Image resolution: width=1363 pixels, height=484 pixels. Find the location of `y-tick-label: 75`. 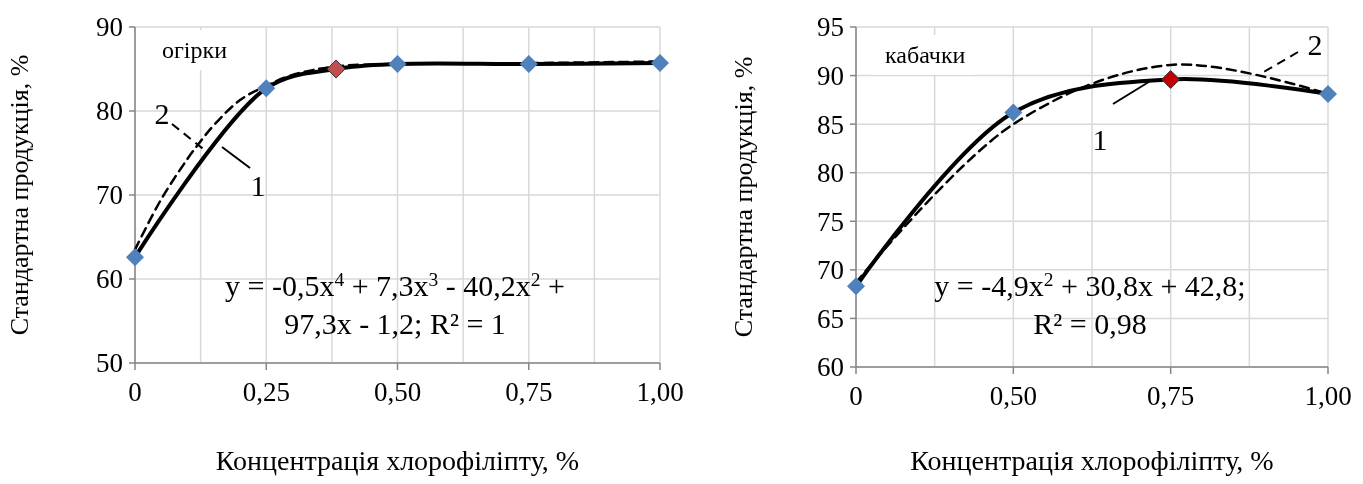

y-tick-label: 75 is located at coordinates (830, 221).